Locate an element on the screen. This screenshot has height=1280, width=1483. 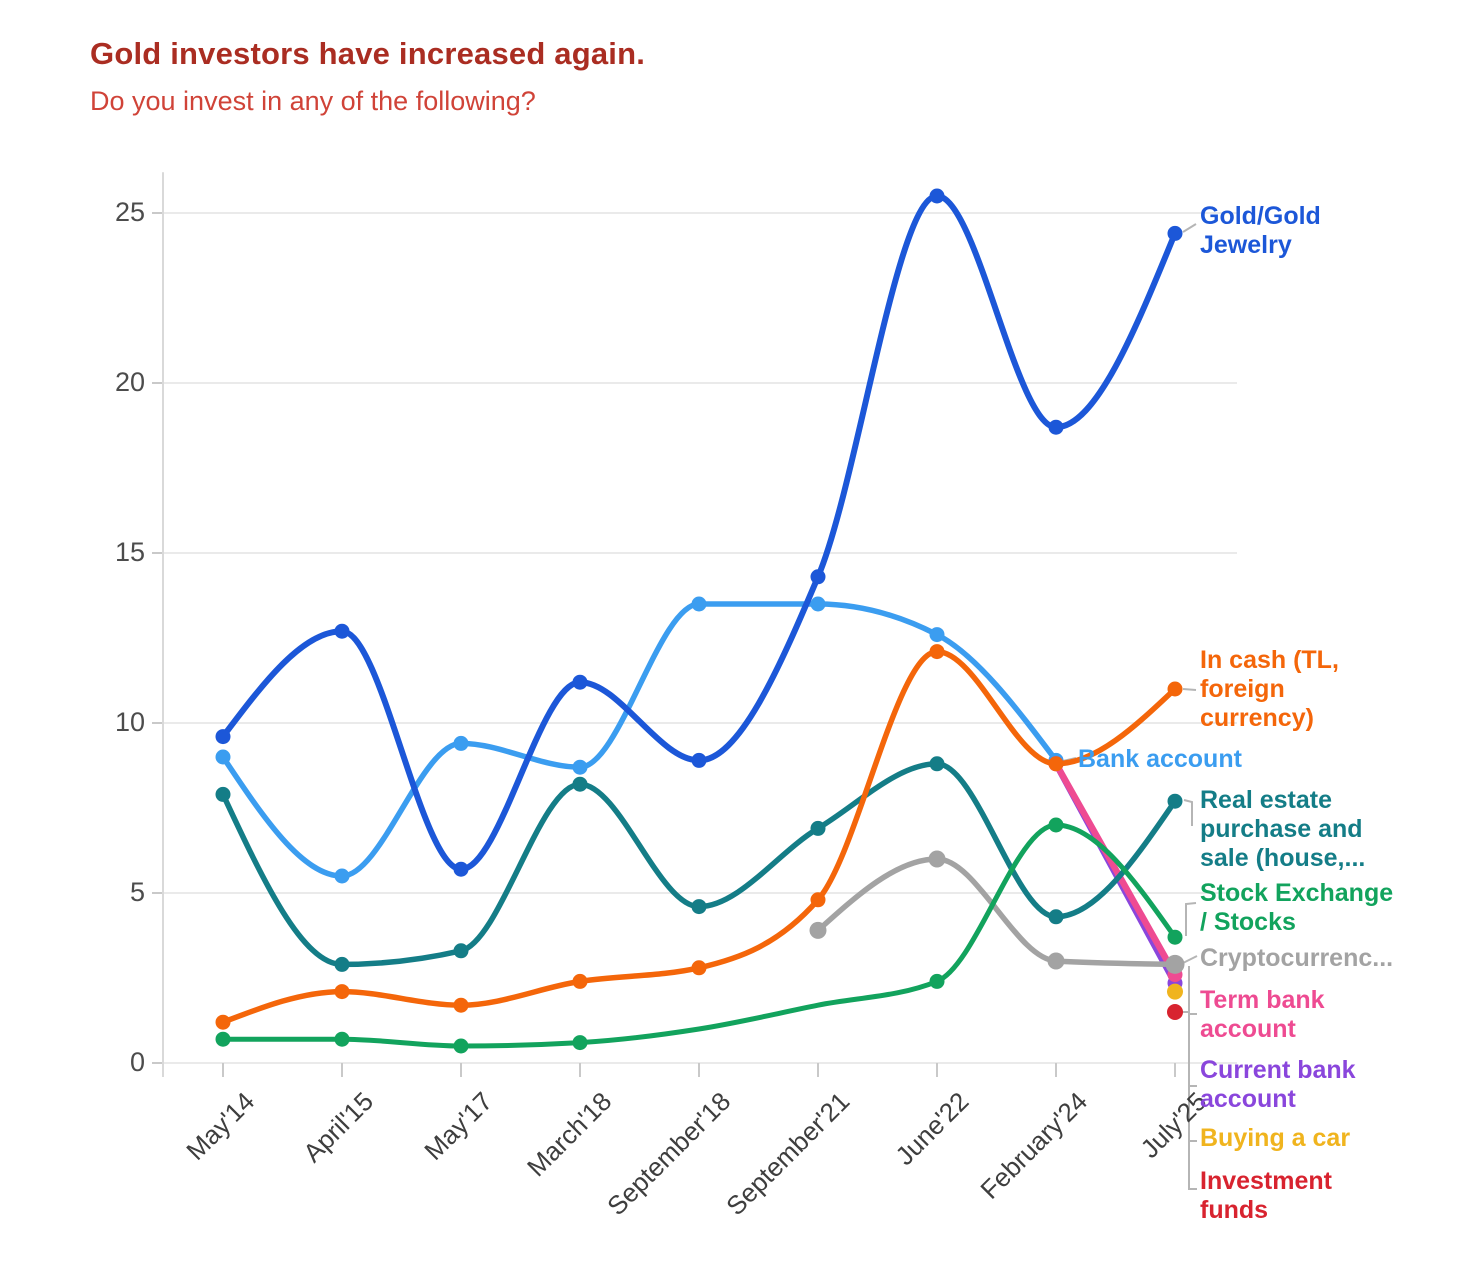
series-line-term-bank is located at coordinates (1115, 869).